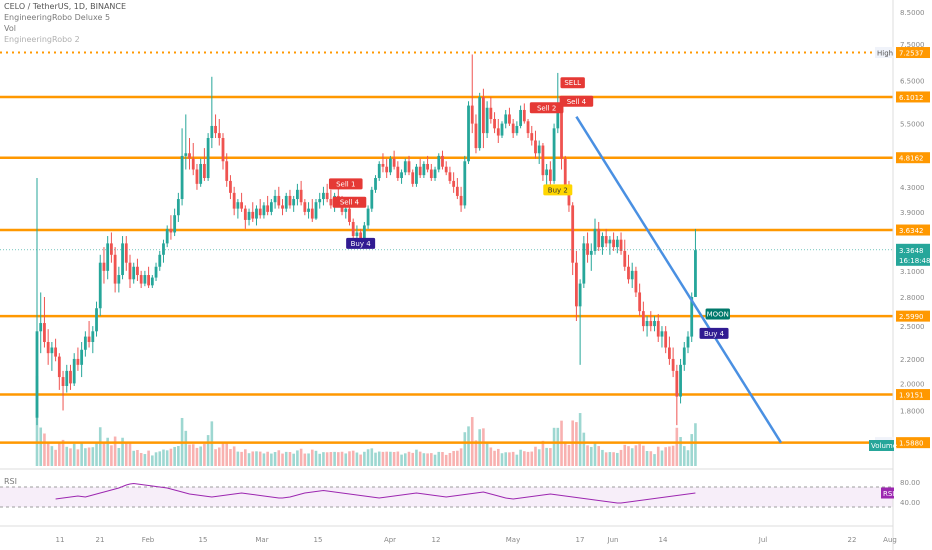  Describe the element at coordinates (912, 213) in the screenshot. I see `price-tick: 3.9000` at that location.